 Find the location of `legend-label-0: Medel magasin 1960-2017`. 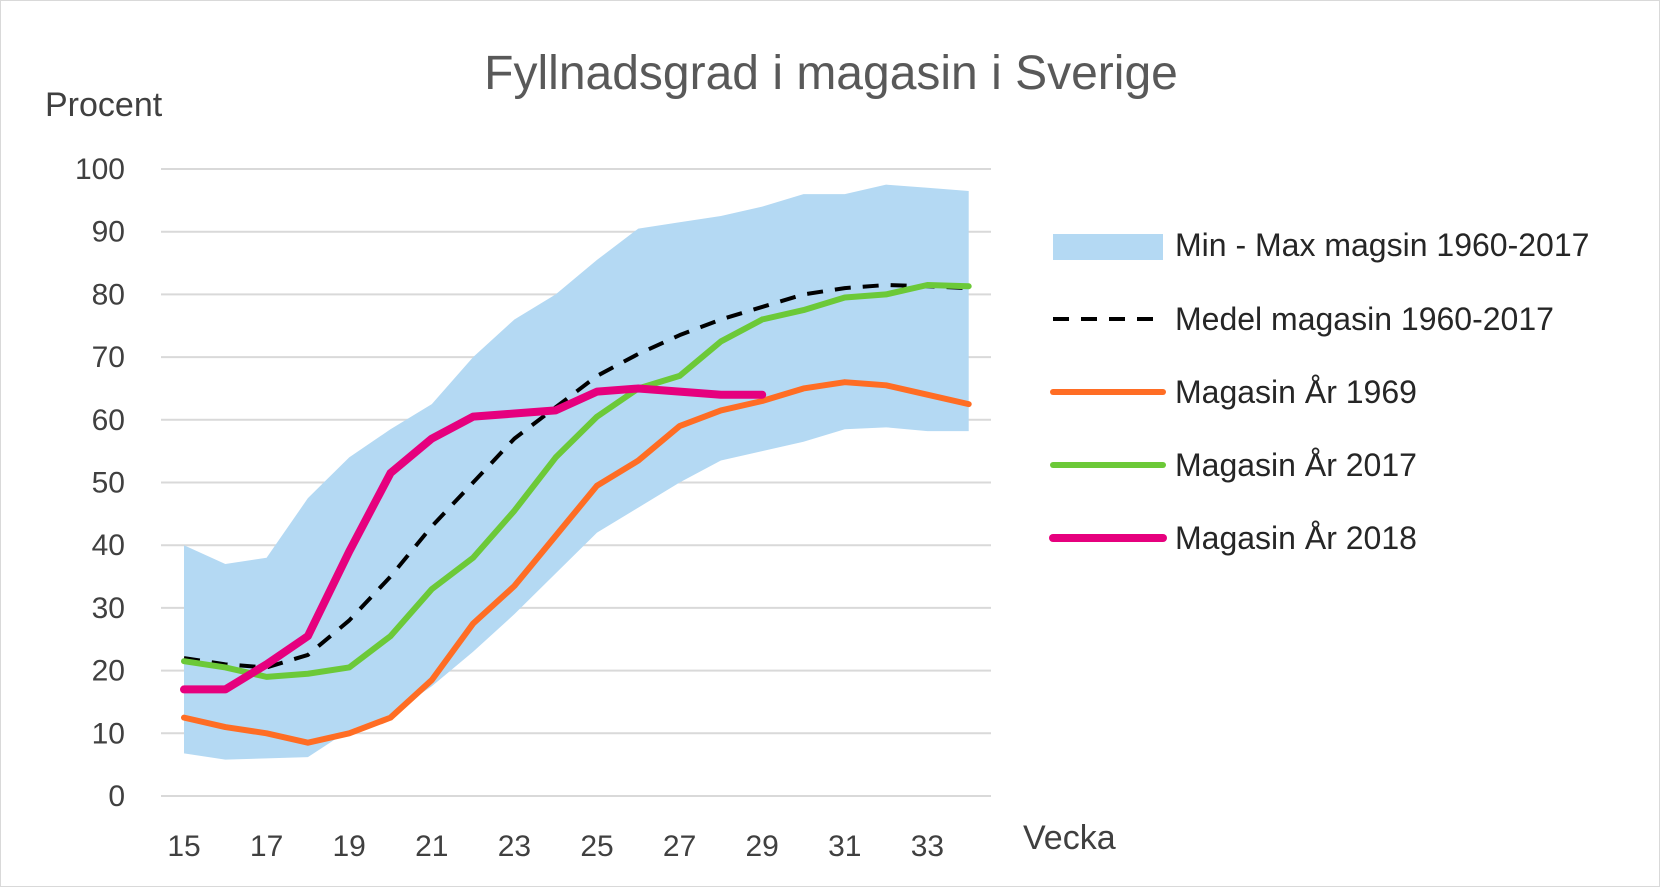

legend-label-0: Medel magasin 1960-2017 is located at coordinates (1364, 319).